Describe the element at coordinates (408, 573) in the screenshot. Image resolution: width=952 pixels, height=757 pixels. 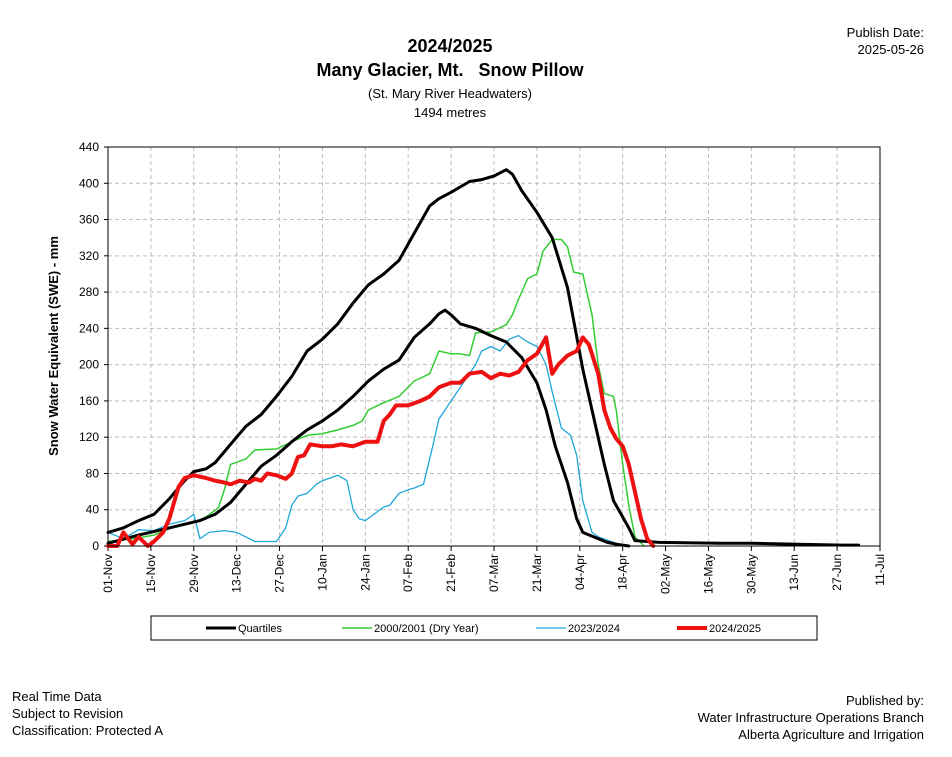
I see `x-tick-label: 07-Feb` at that location.